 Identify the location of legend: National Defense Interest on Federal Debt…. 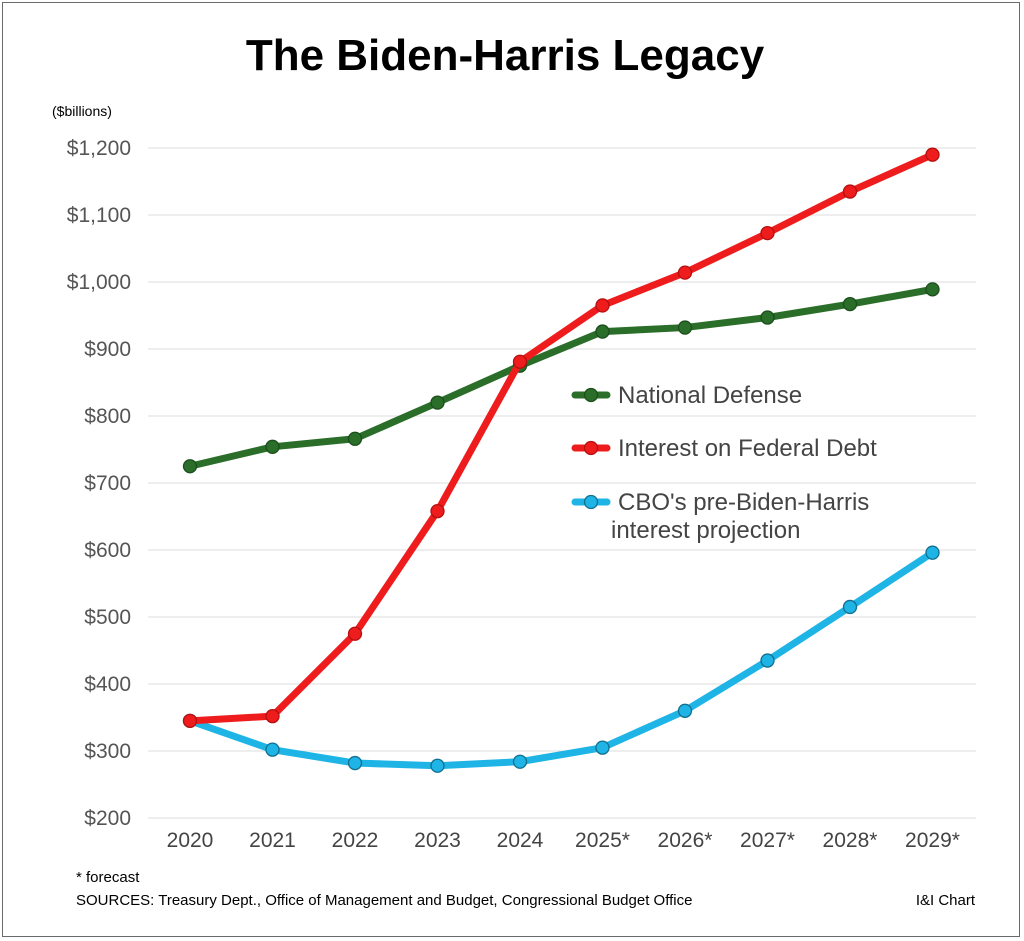
(724, 463).